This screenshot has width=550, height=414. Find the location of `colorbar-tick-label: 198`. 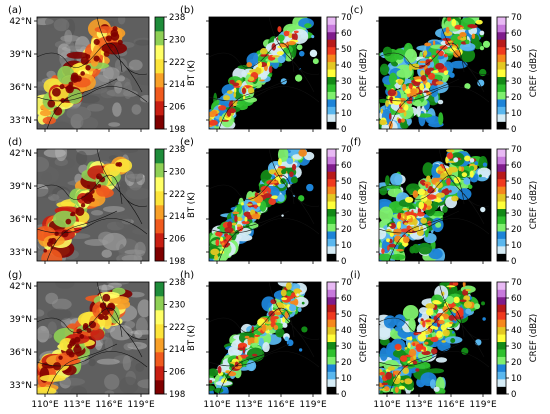

colorbar-tick-label: 198 is located at coordinates (177, 395).